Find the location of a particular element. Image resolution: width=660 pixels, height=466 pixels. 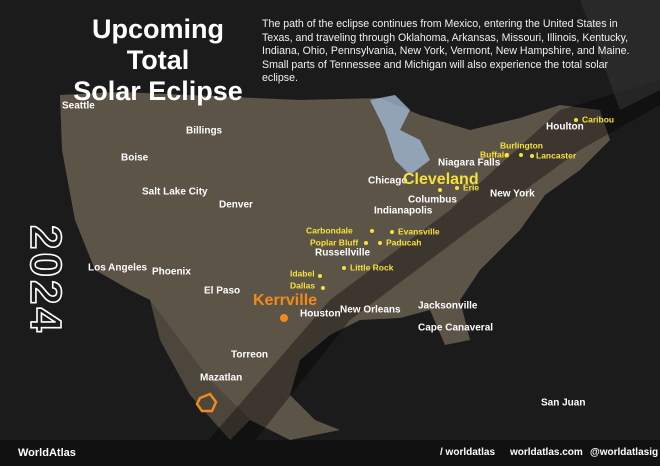

path-city-label: Poplar Bluff is located at coordinates (334, 242).